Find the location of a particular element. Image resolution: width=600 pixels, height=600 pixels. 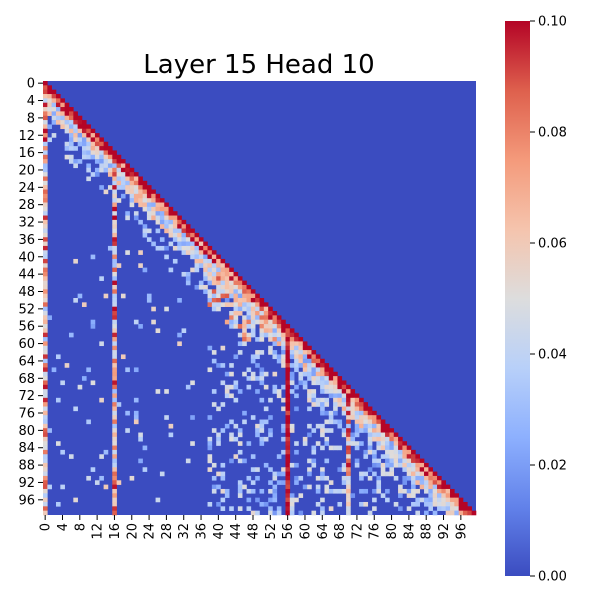

colorbar-ticks: 0.000.020.040.060.080.10 is located at coordinates (548, 300).